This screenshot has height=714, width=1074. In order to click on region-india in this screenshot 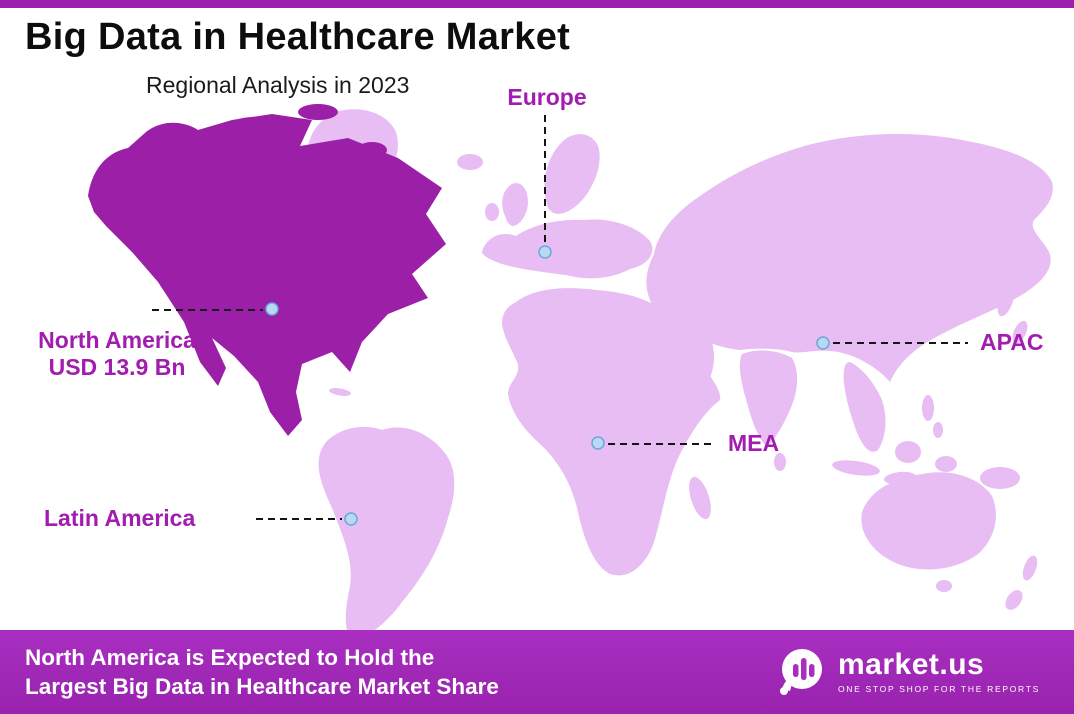, I will do `click(768, 398)`.